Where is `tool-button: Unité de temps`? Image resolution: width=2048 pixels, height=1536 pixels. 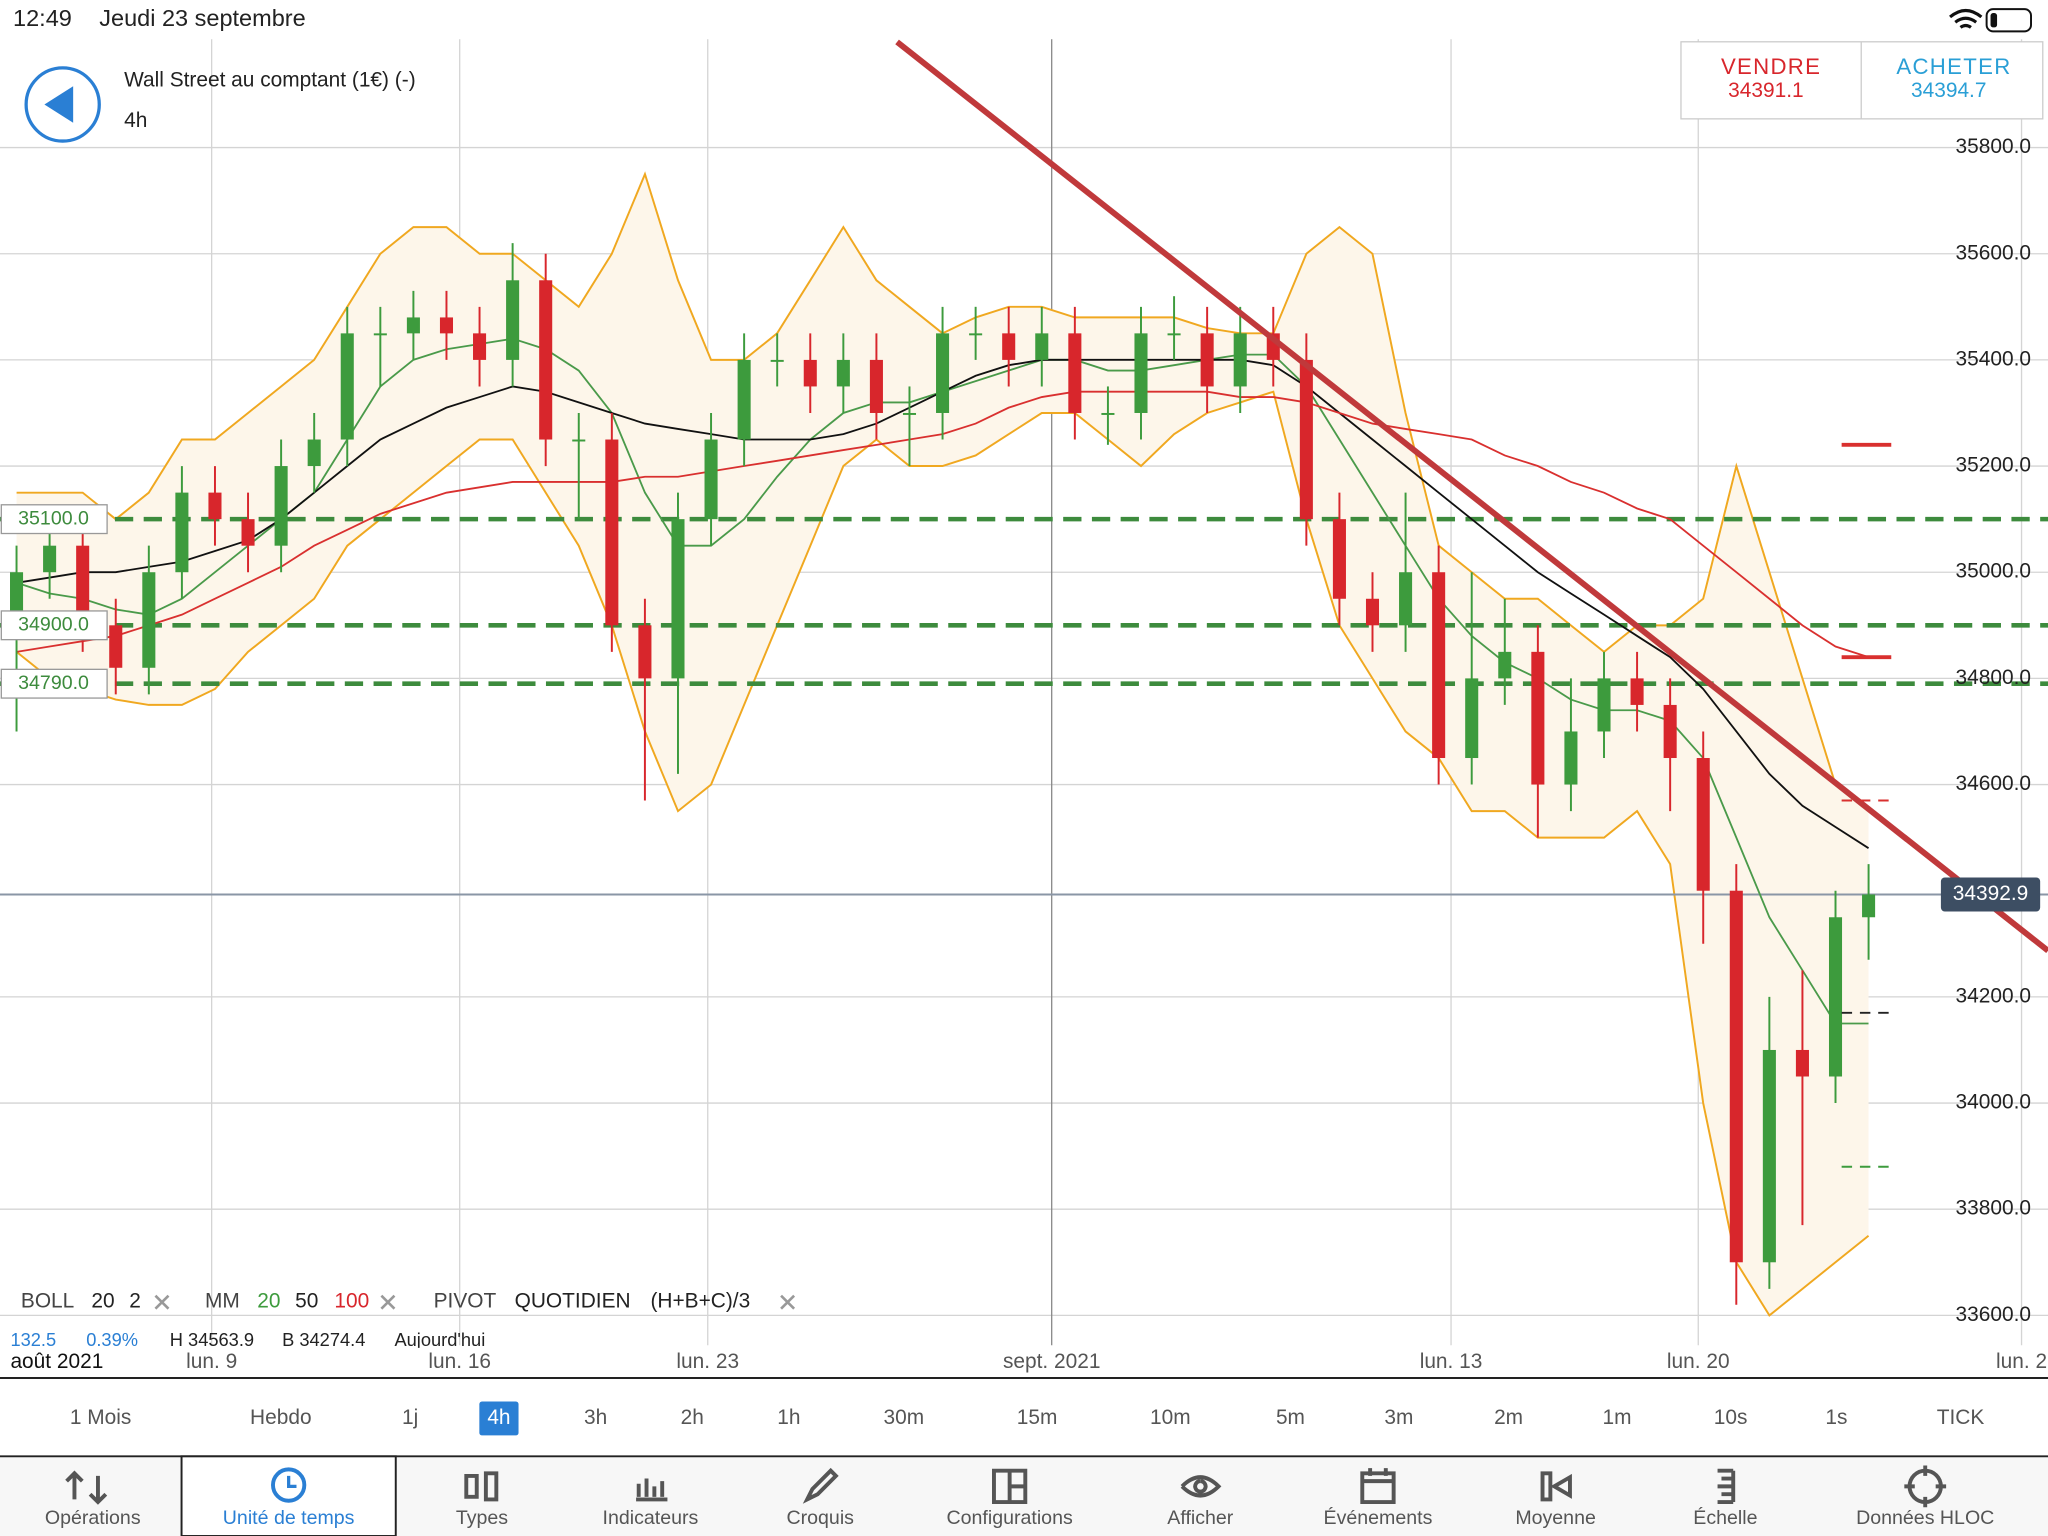
tool-button: Unité de temps is located at coordinates (289, 1518).